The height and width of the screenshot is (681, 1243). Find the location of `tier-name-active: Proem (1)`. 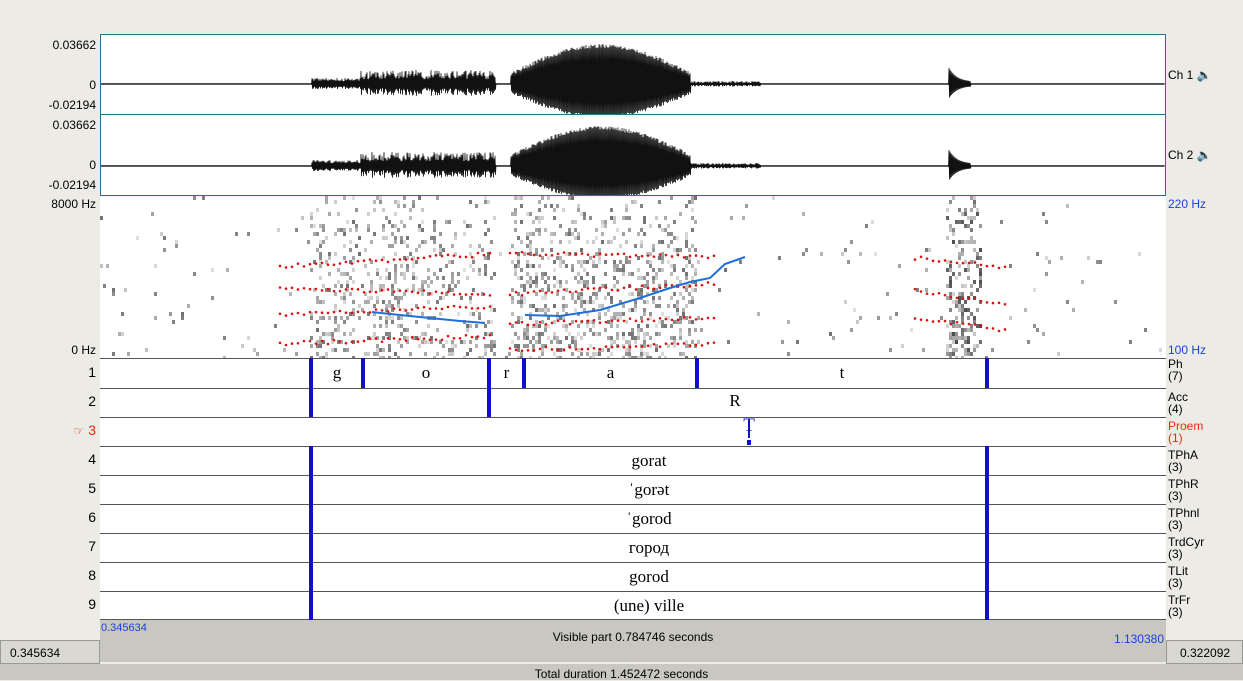

tier-name-active: Proem (1) is located at coordinates (1185, 432).